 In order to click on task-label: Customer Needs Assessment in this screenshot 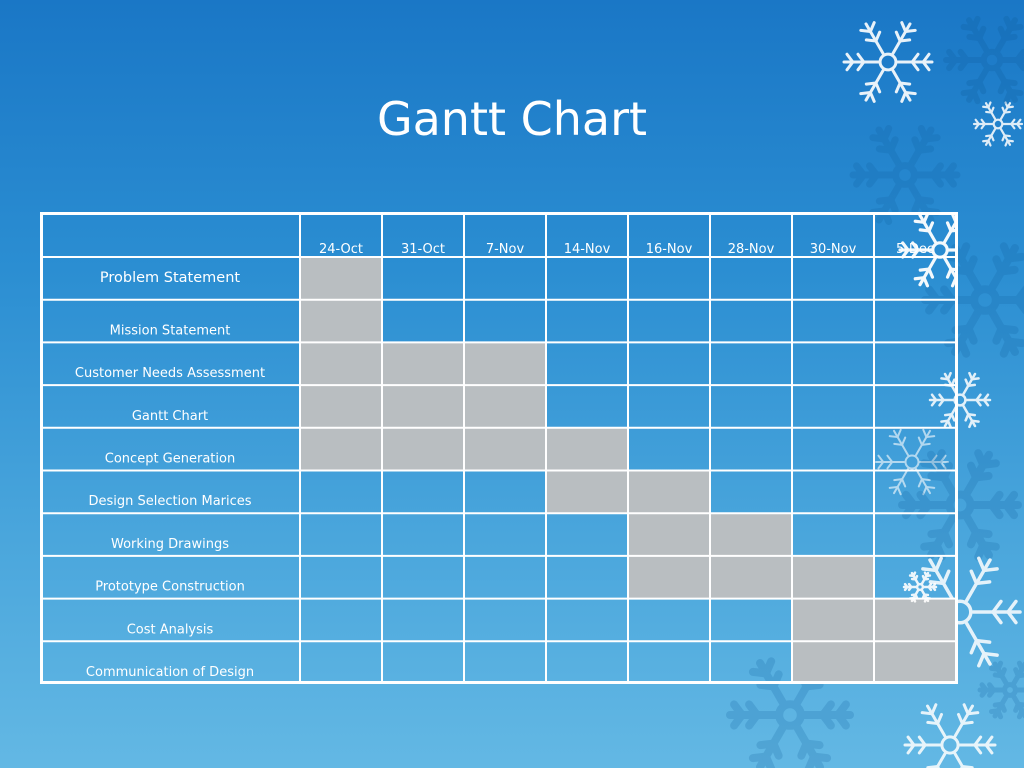, I will do `click(170, 373)`.